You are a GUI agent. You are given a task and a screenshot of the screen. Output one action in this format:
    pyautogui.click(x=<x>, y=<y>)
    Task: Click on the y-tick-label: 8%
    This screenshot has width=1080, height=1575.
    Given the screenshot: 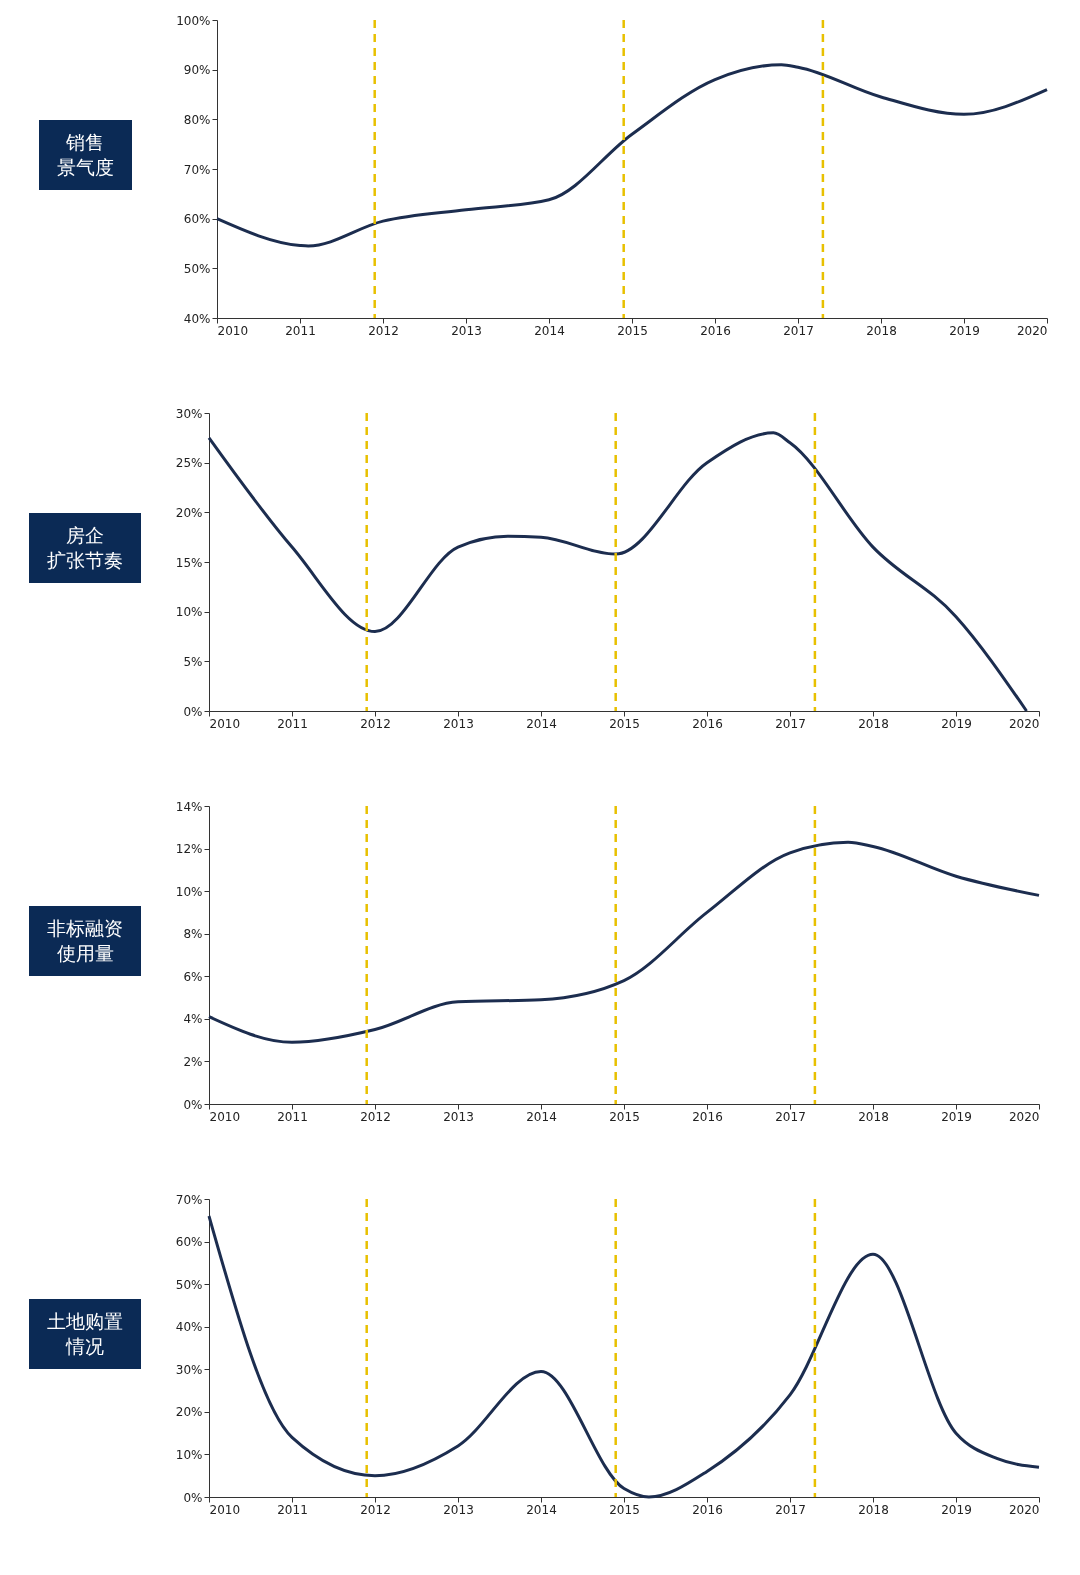 What is the action you would take?
    pyautogui.click(x=193, y=934)
    